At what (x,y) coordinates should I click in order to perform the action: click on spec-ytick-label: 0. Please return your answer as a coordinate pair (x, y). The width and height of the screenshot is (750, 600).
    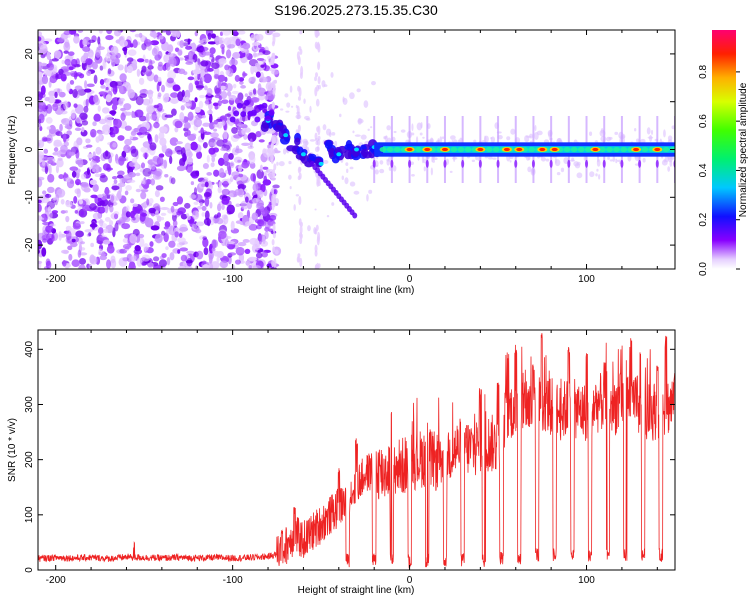
    Looking at the image, I should click on (29, 149).